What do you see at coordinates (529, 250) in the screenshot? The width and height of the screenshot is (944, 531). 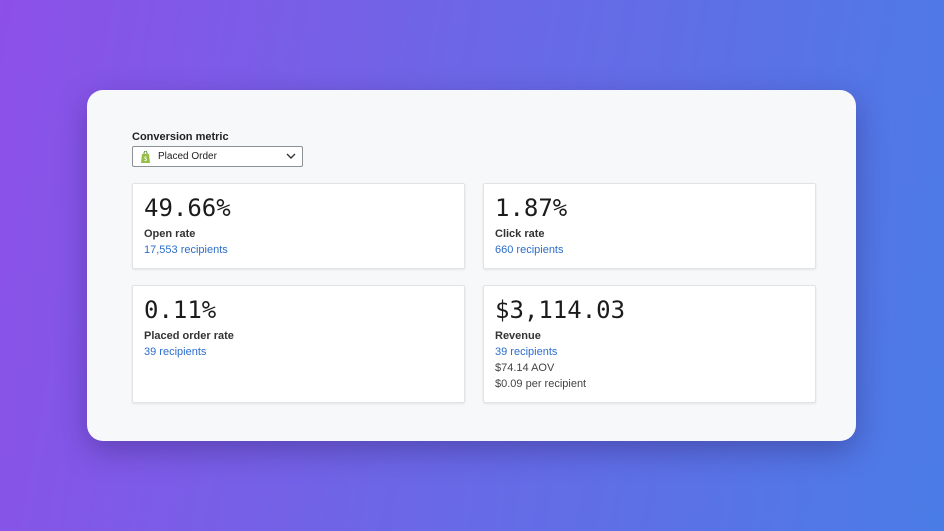 I see `recipients-link: 660 recipients` at bounding box center [529, 250].